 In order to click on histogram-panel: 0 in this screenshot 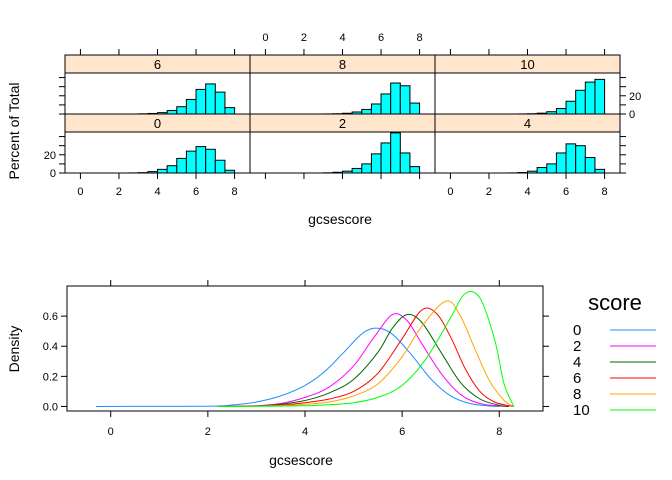, I will do `click(157, 143)`.